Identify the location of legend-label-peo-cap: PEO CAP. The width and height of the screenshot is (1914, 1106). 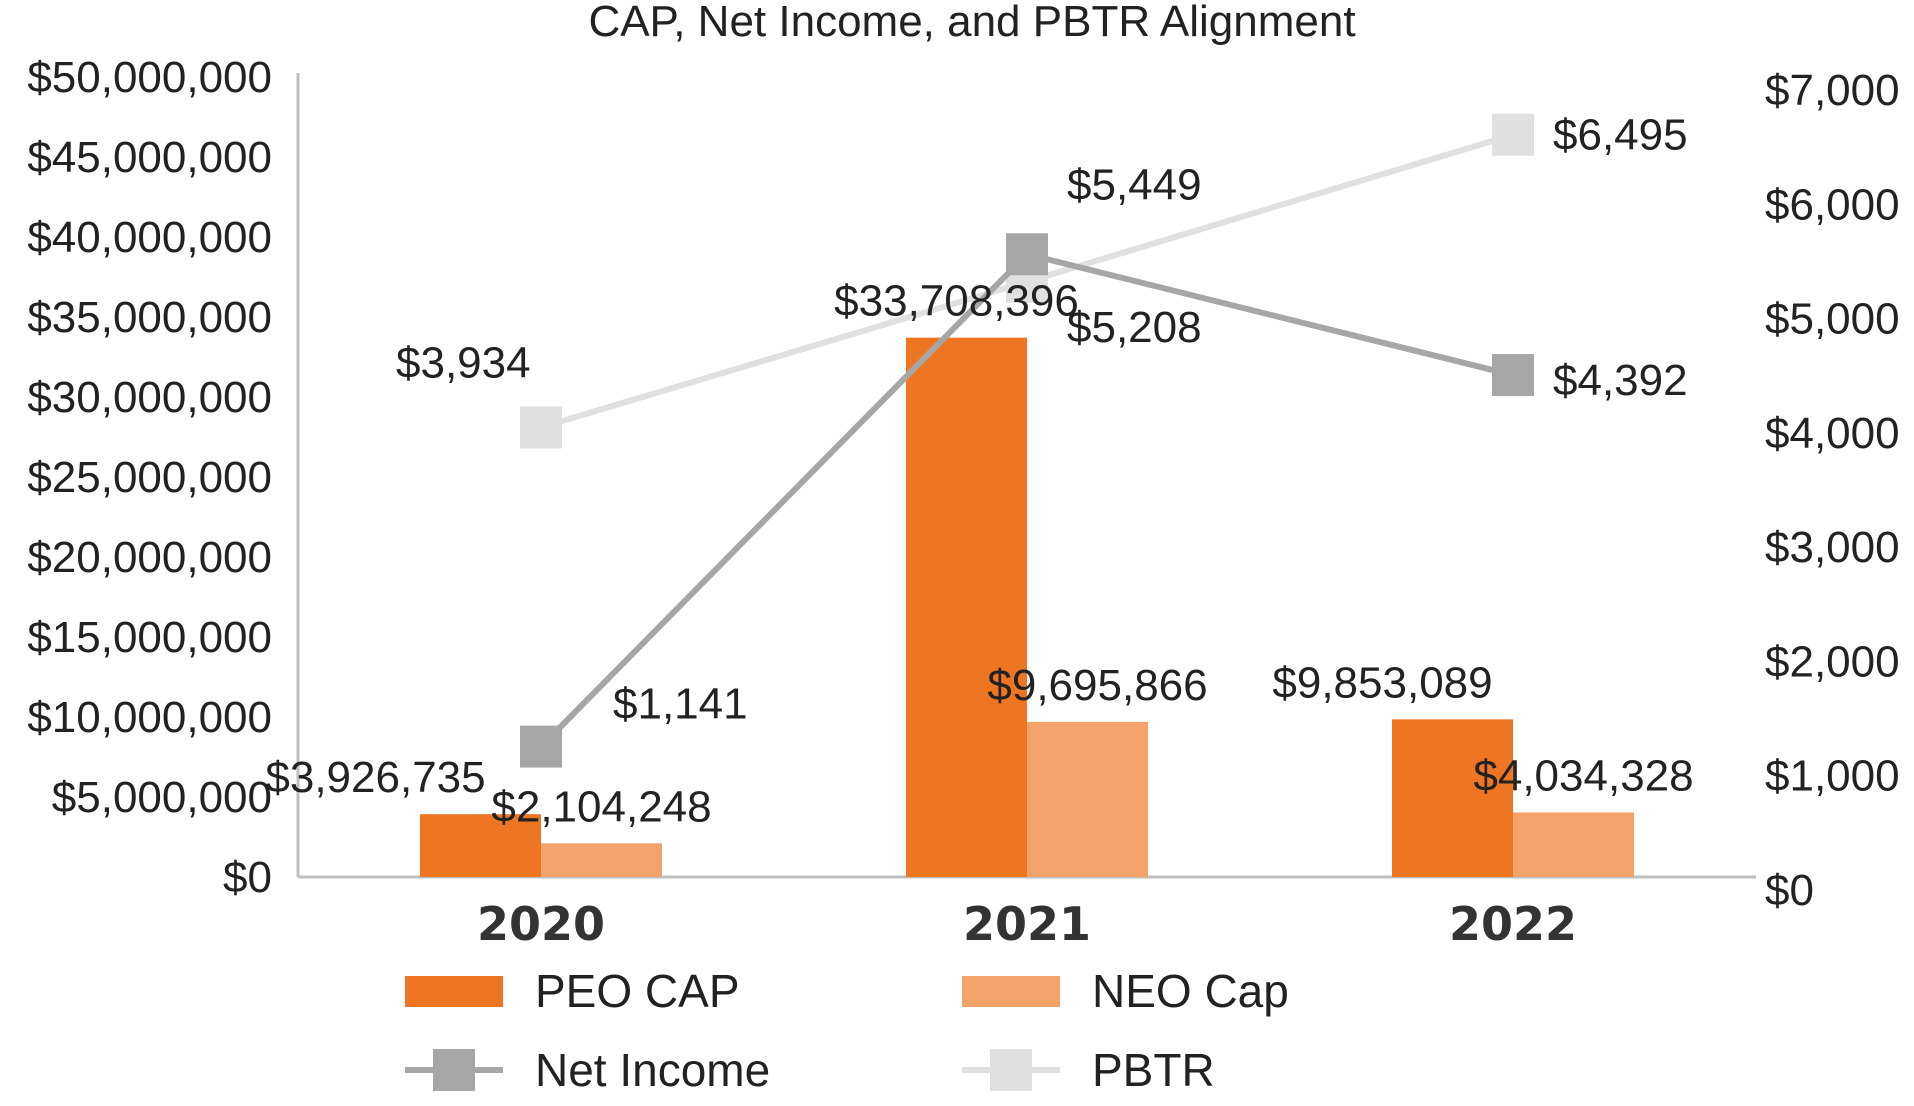
(637, 991).